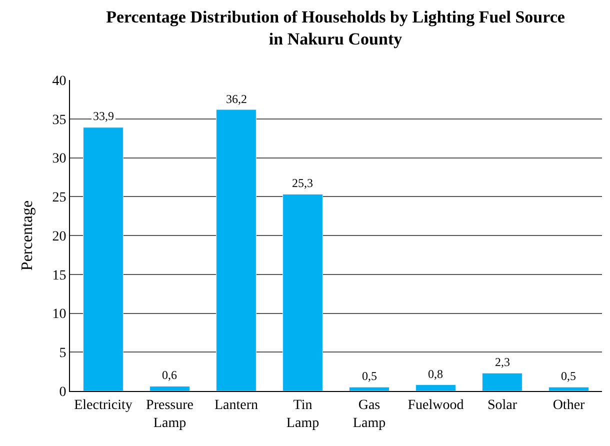 The image size is (610, 446). What do you see at coordinates (170, 414) in the screenshot?
I see `x-tick-label: Pressure Lamp` at bounding box center [170, 414].